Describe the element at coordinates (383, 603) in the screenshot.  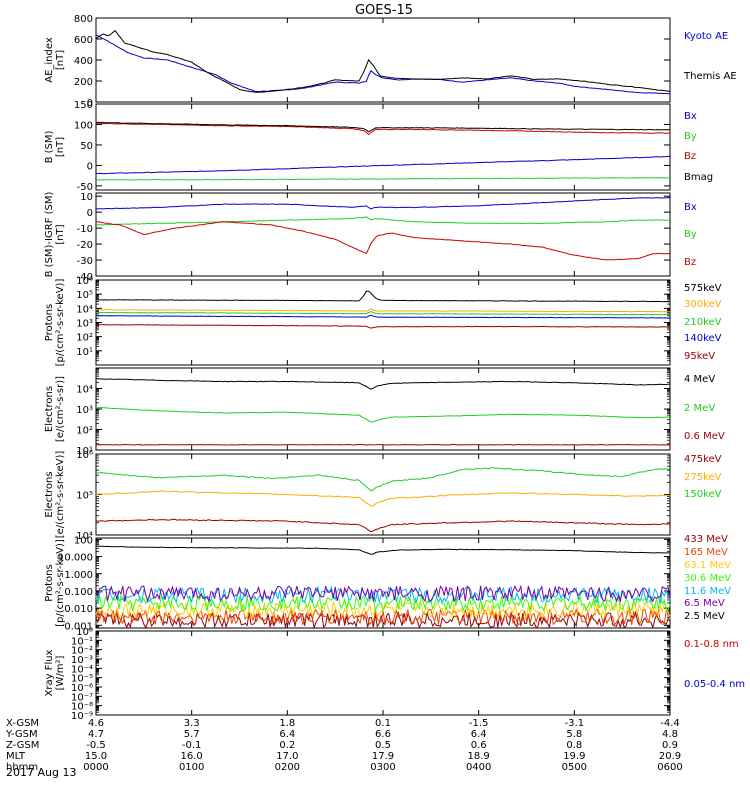
I see `series-line-30.6-mev` at that location.